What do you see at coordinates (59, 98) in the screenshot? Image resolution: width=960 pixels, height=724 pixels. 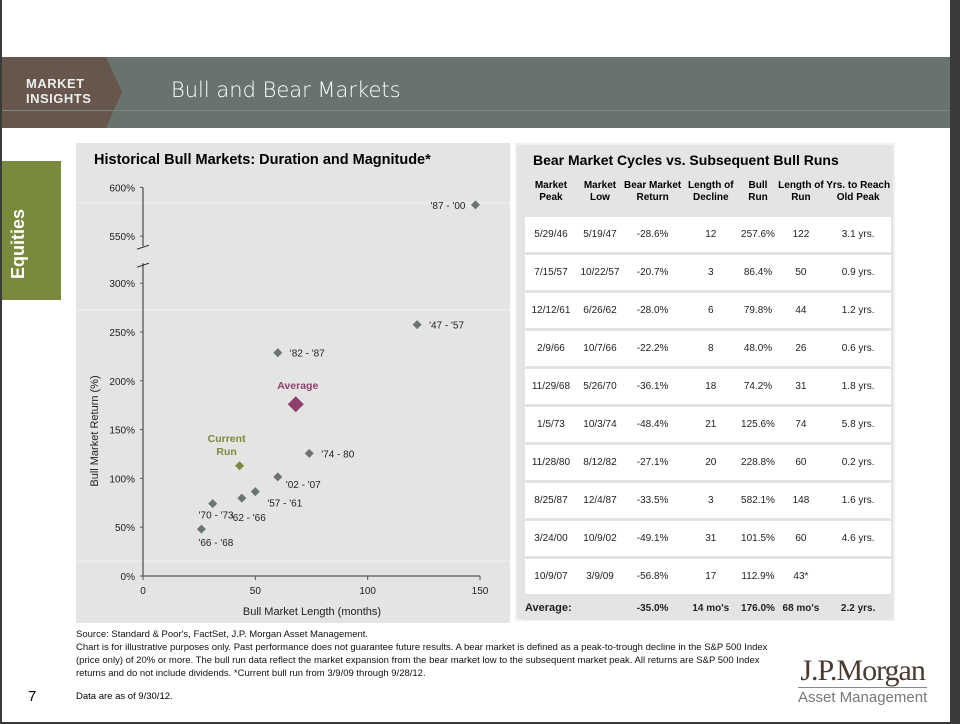 I see `brand-line2: INSIGHTS` at bounding box center [59, 98].